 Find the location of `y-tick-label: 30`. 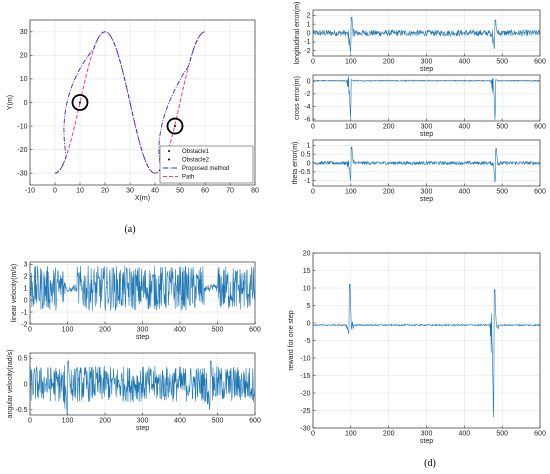

y-tick-label: 30 is located at coordinates (24, 32).